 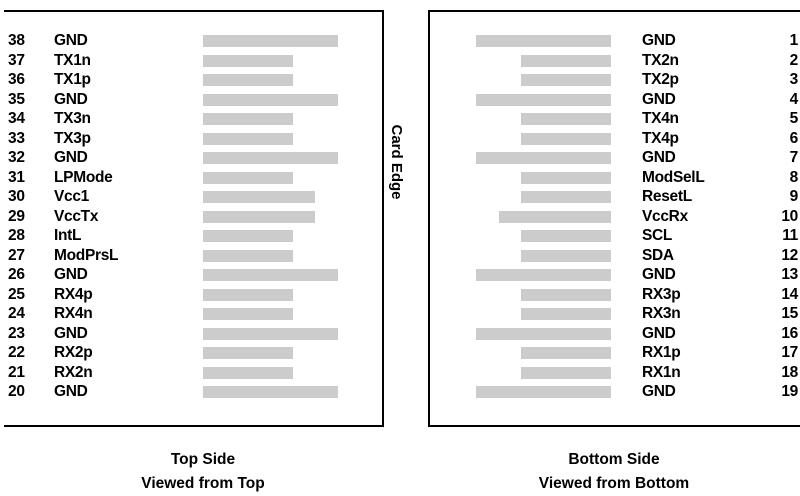 I want to click on pin-row: 5 TX4n, so click(x=615, y=118).